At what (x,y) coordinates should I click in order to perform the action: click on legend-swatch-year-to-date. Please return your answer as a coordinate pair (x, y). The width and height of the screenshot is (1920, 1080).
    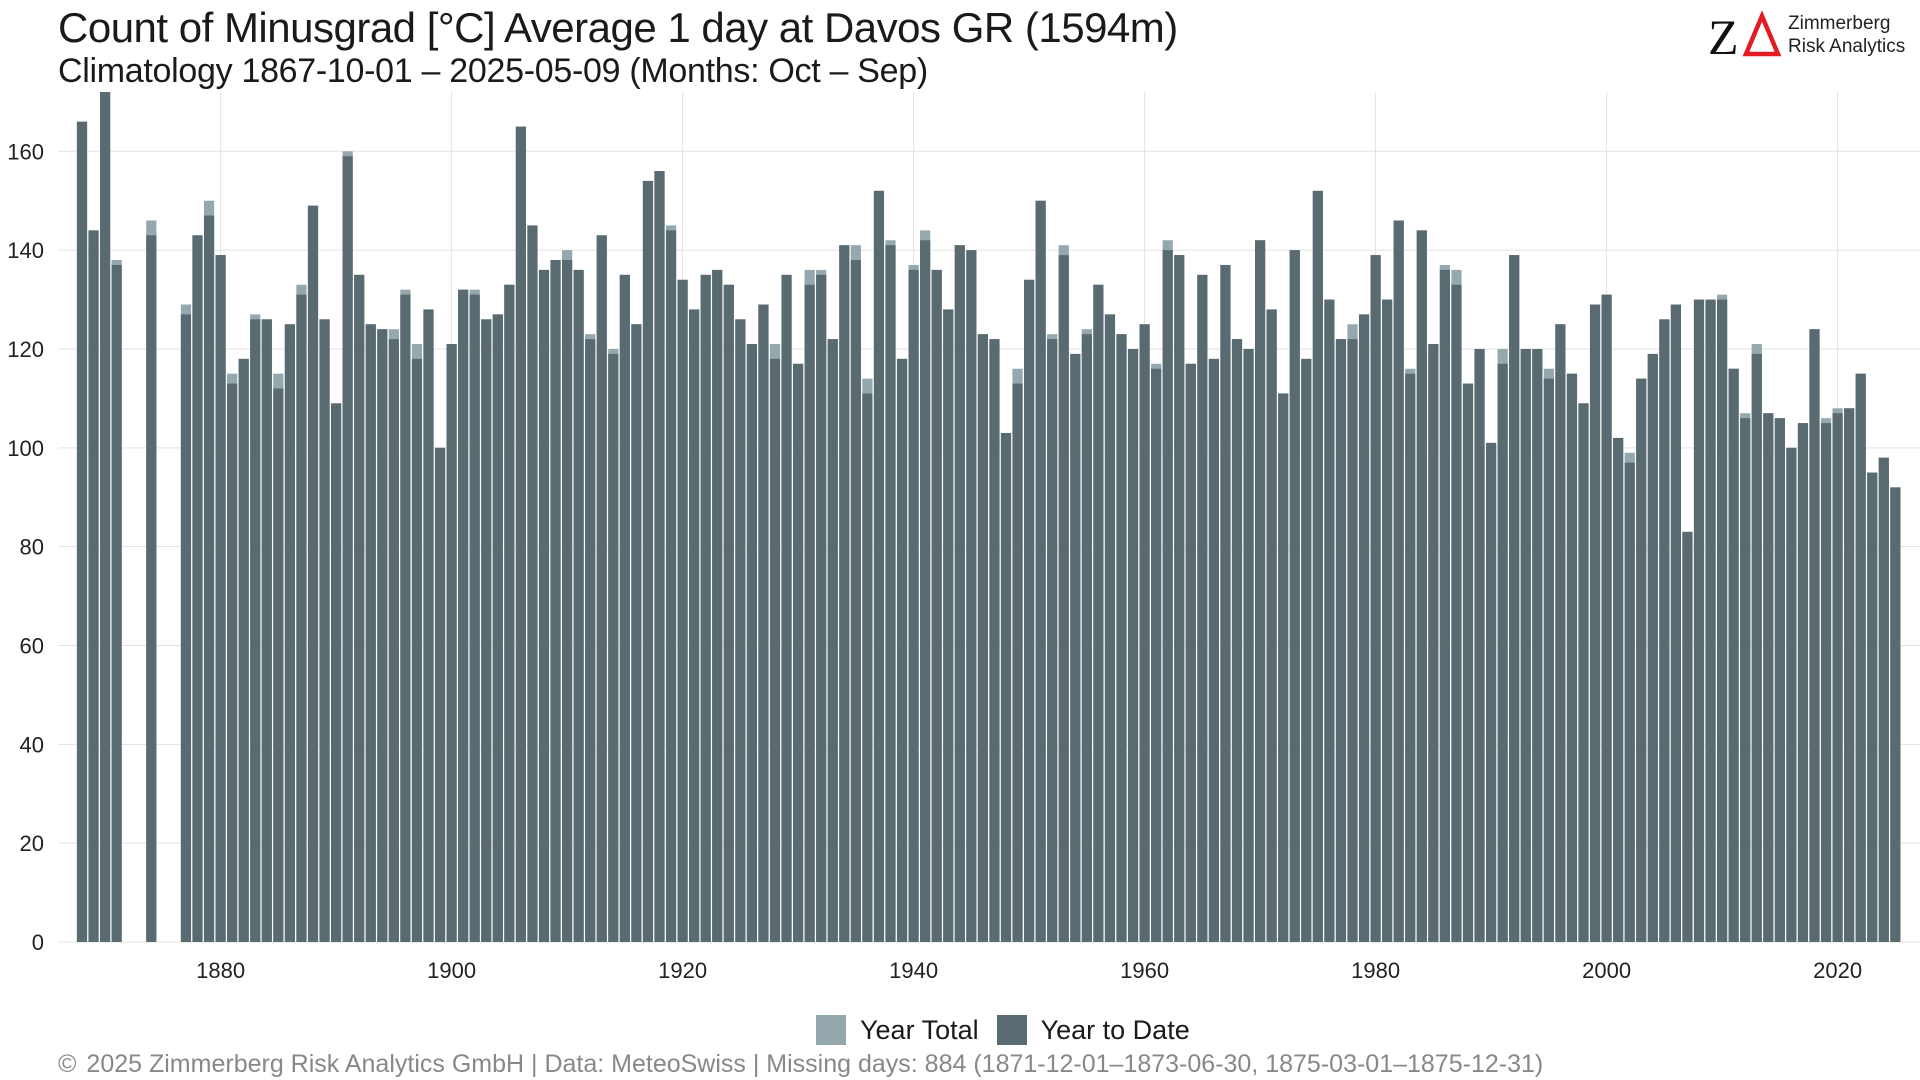
    Looking at the image, I should click on (1011, 1030).